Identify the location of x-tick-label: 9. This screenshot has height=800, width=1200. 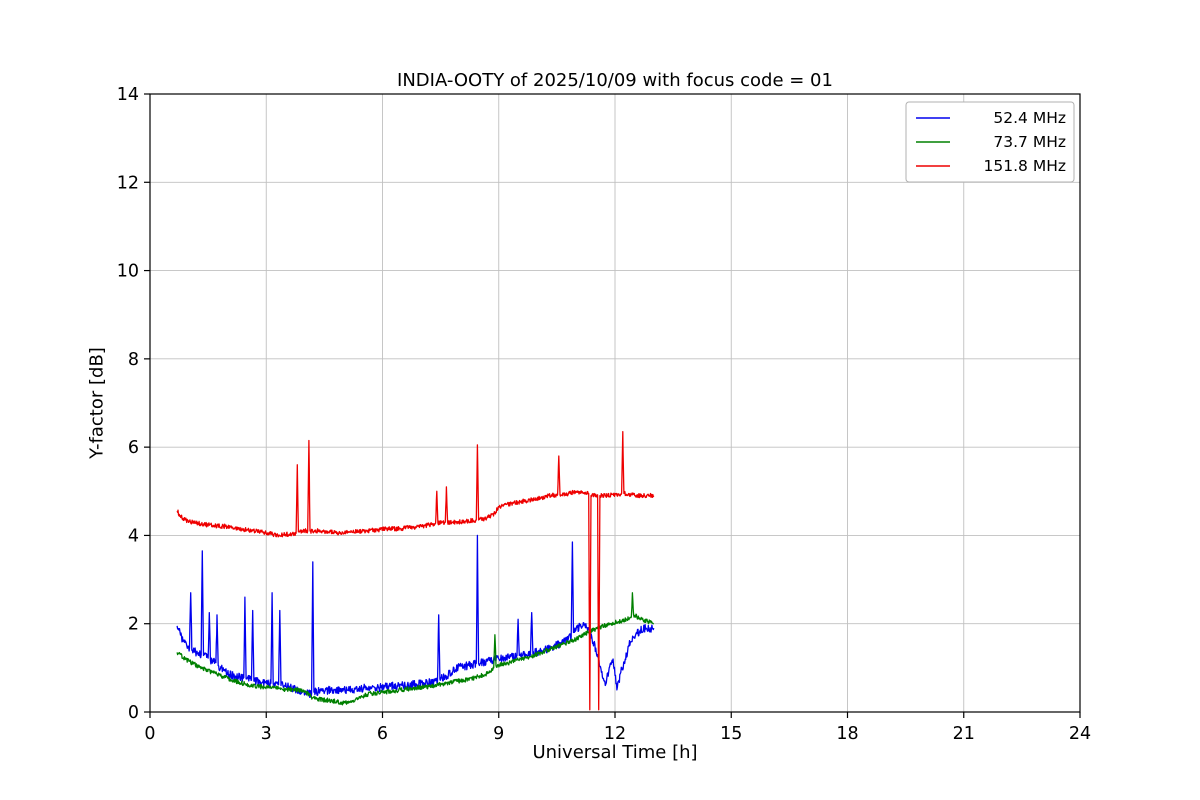
(498, 734).